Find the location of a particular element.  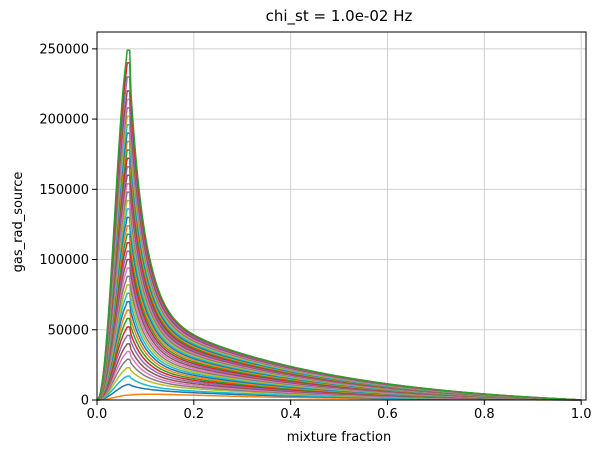

y-tick-label: 250000 is located at coordinates (64, 49).